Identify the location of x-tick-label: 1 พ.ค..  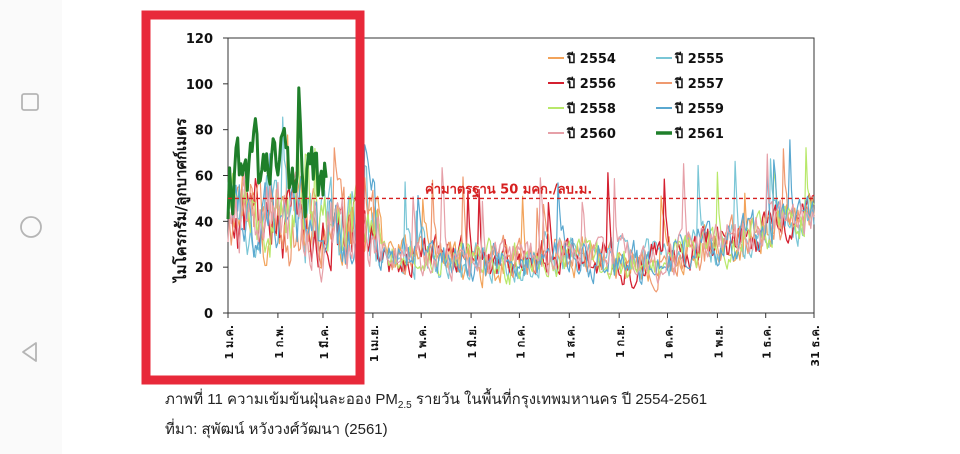
(422, 342).